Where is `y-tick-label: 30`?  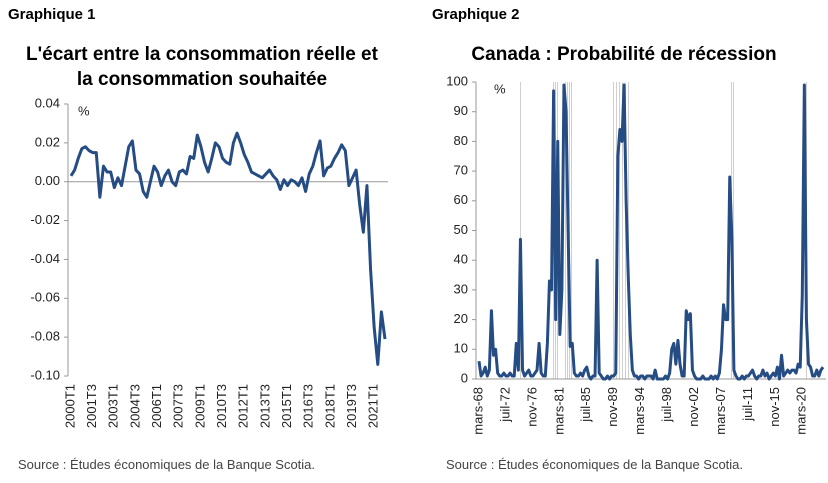
y-tick-label: 30 is located at coordinates (461, 288).